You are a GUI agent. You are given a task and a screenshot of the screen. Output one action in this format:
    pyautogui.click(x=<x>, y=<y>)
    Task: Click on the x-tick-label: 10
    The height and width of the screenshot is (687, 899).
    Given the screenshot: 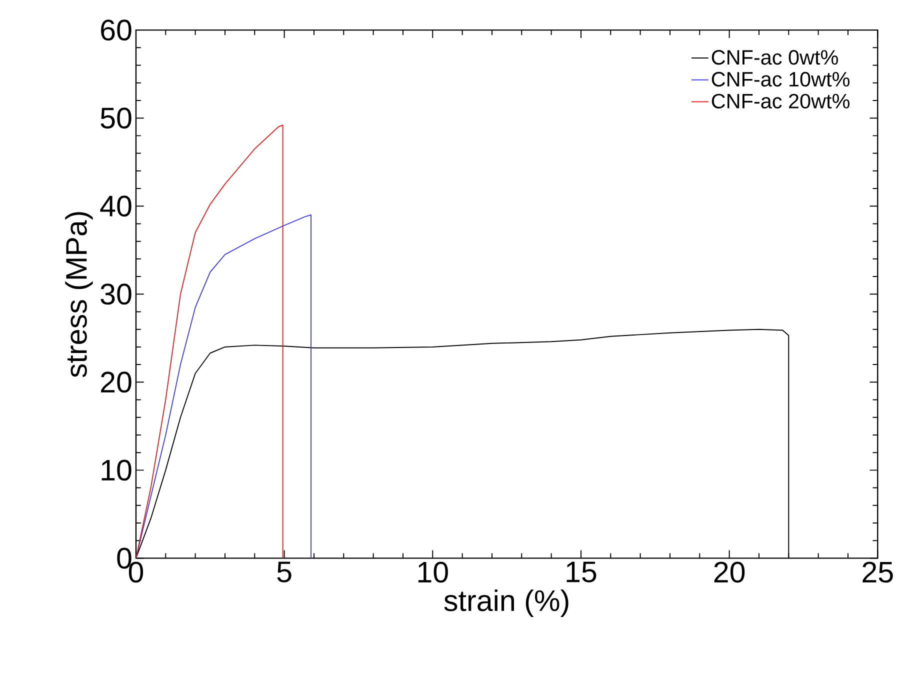 What is the action you would take?
    pyautogui.click(x=433, y=572)
    